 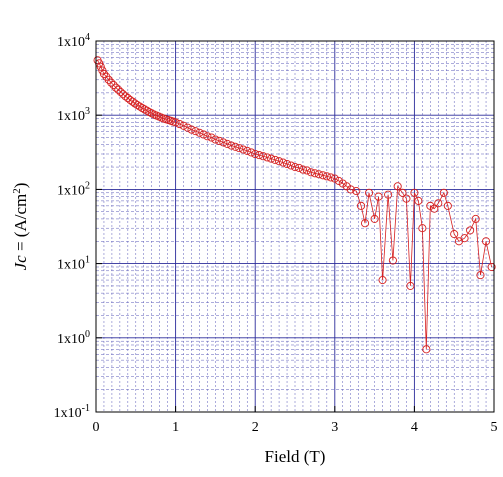 What do you see at coordinates (20, 186) in the screenshot?
I see `y-axis-label-close: )` at bounding box center [20, 186].